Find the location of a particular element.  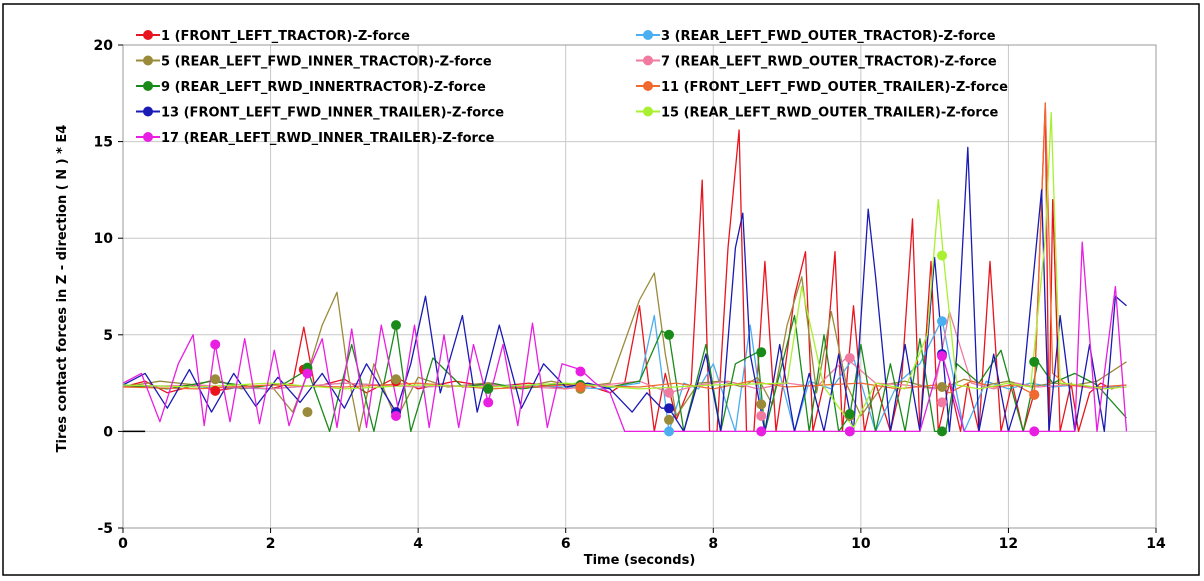

x-tick-label: 6 is located at coordinates (566, 544).